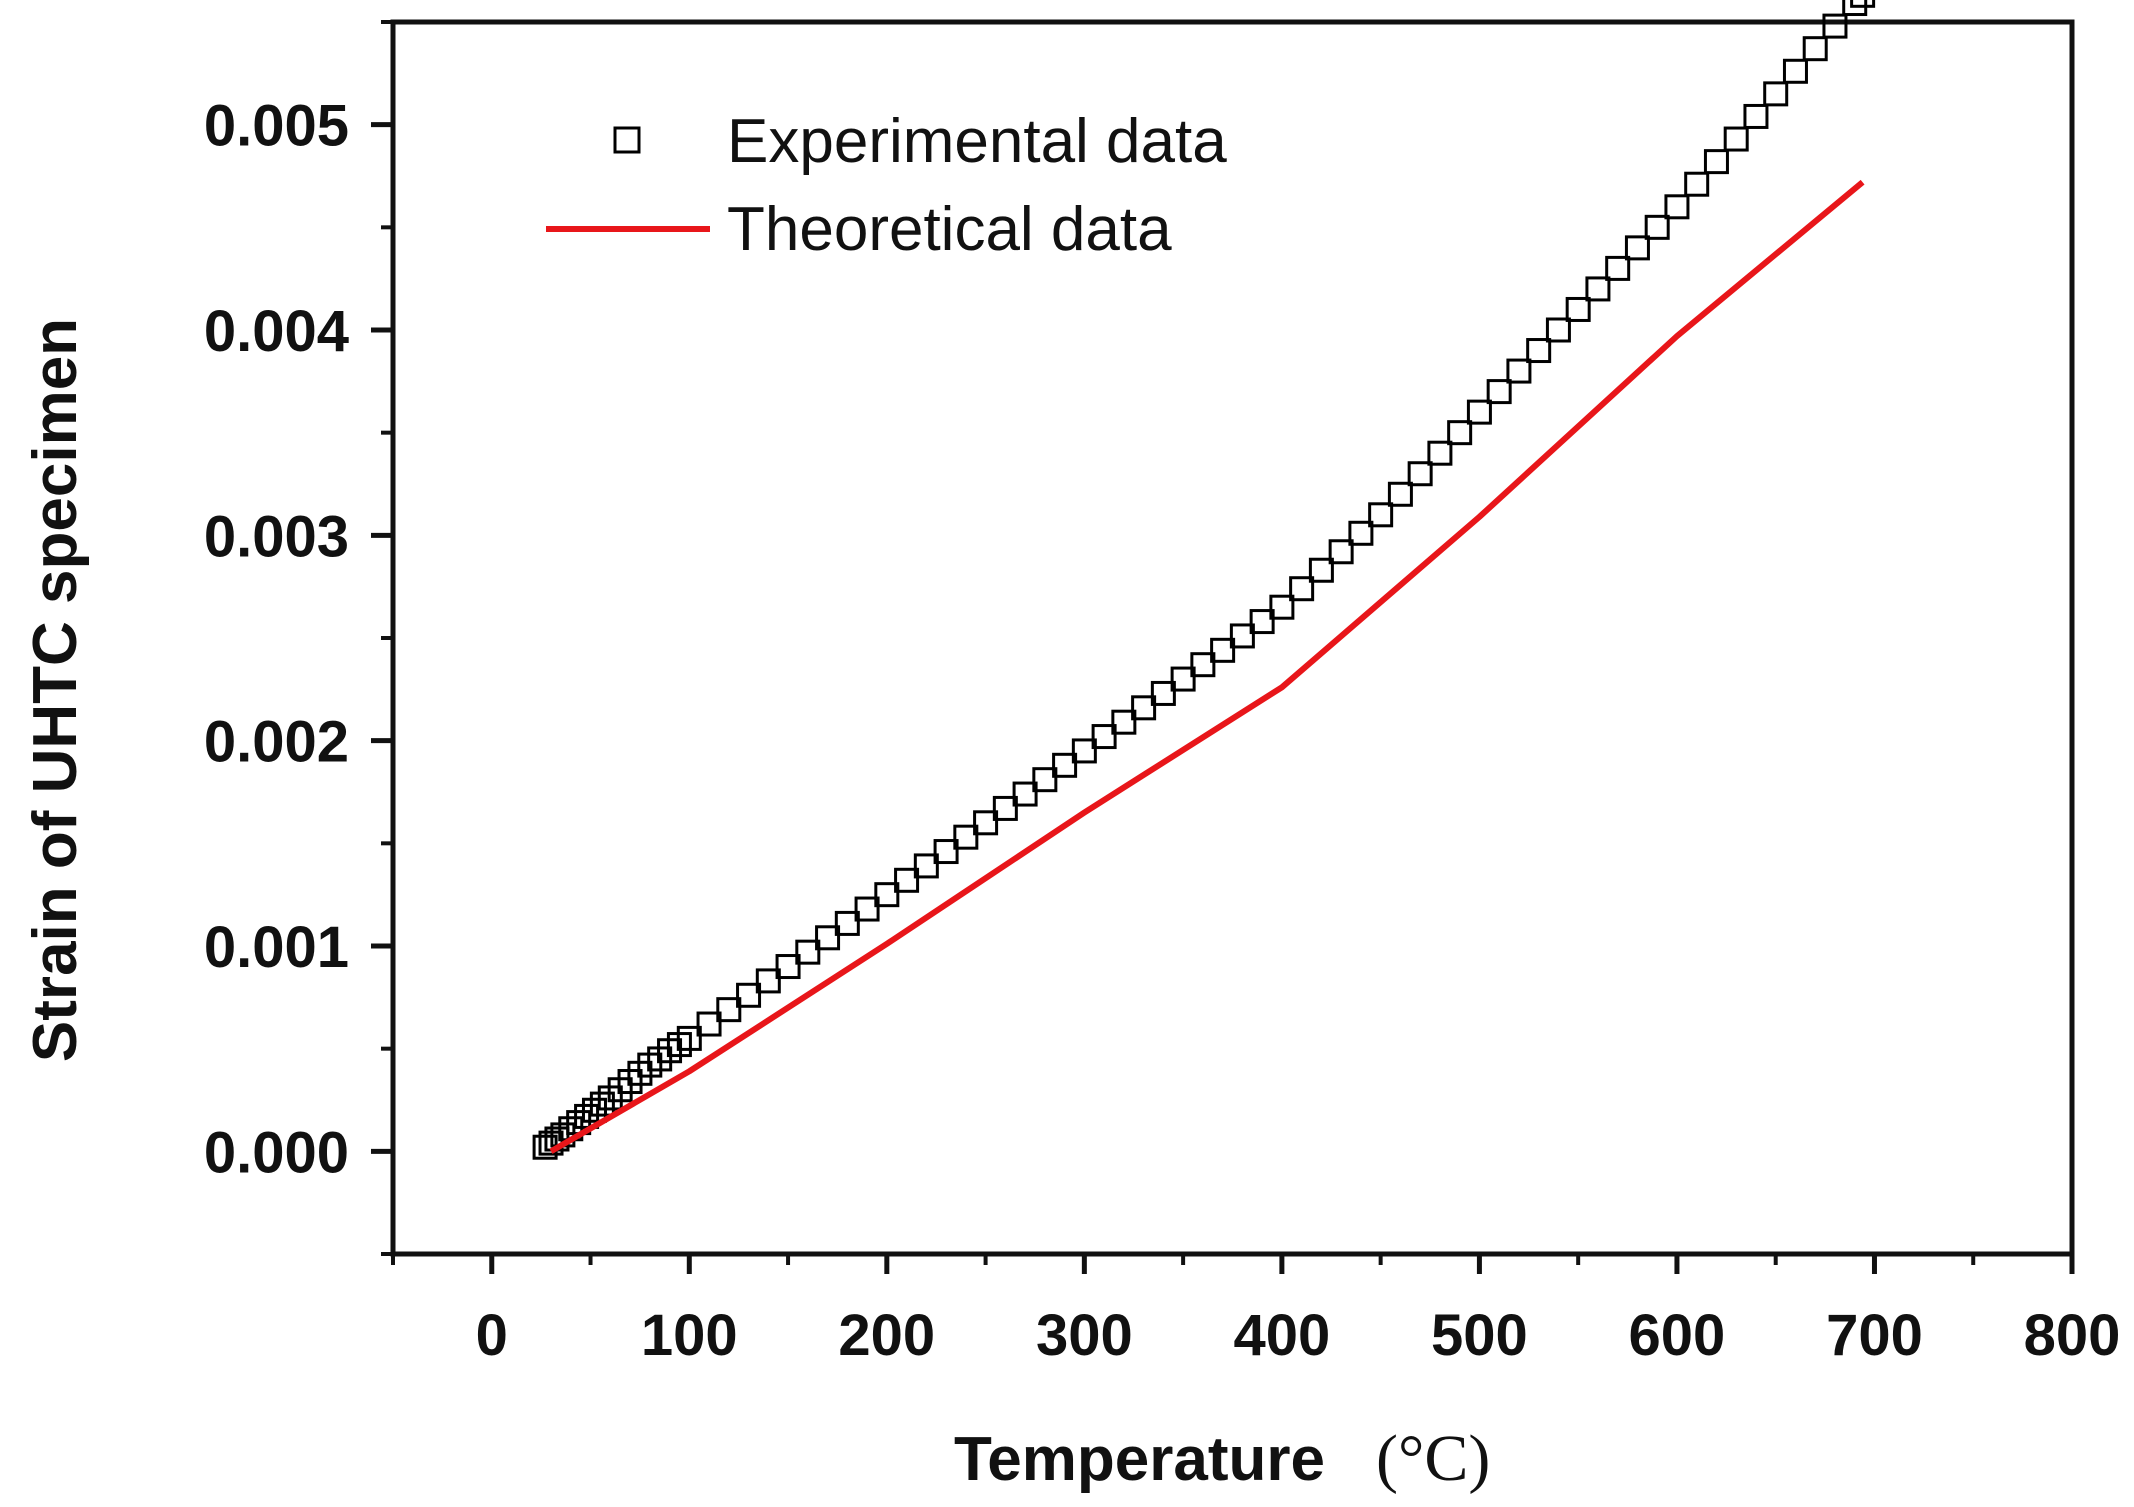 Image resolution: width=2134 pixels, height=1507 pixels. What do you see at coordinates (276, 126) in the screenshot?
I see `y-tick-label: 0.005` at bounding box center [276, 126].